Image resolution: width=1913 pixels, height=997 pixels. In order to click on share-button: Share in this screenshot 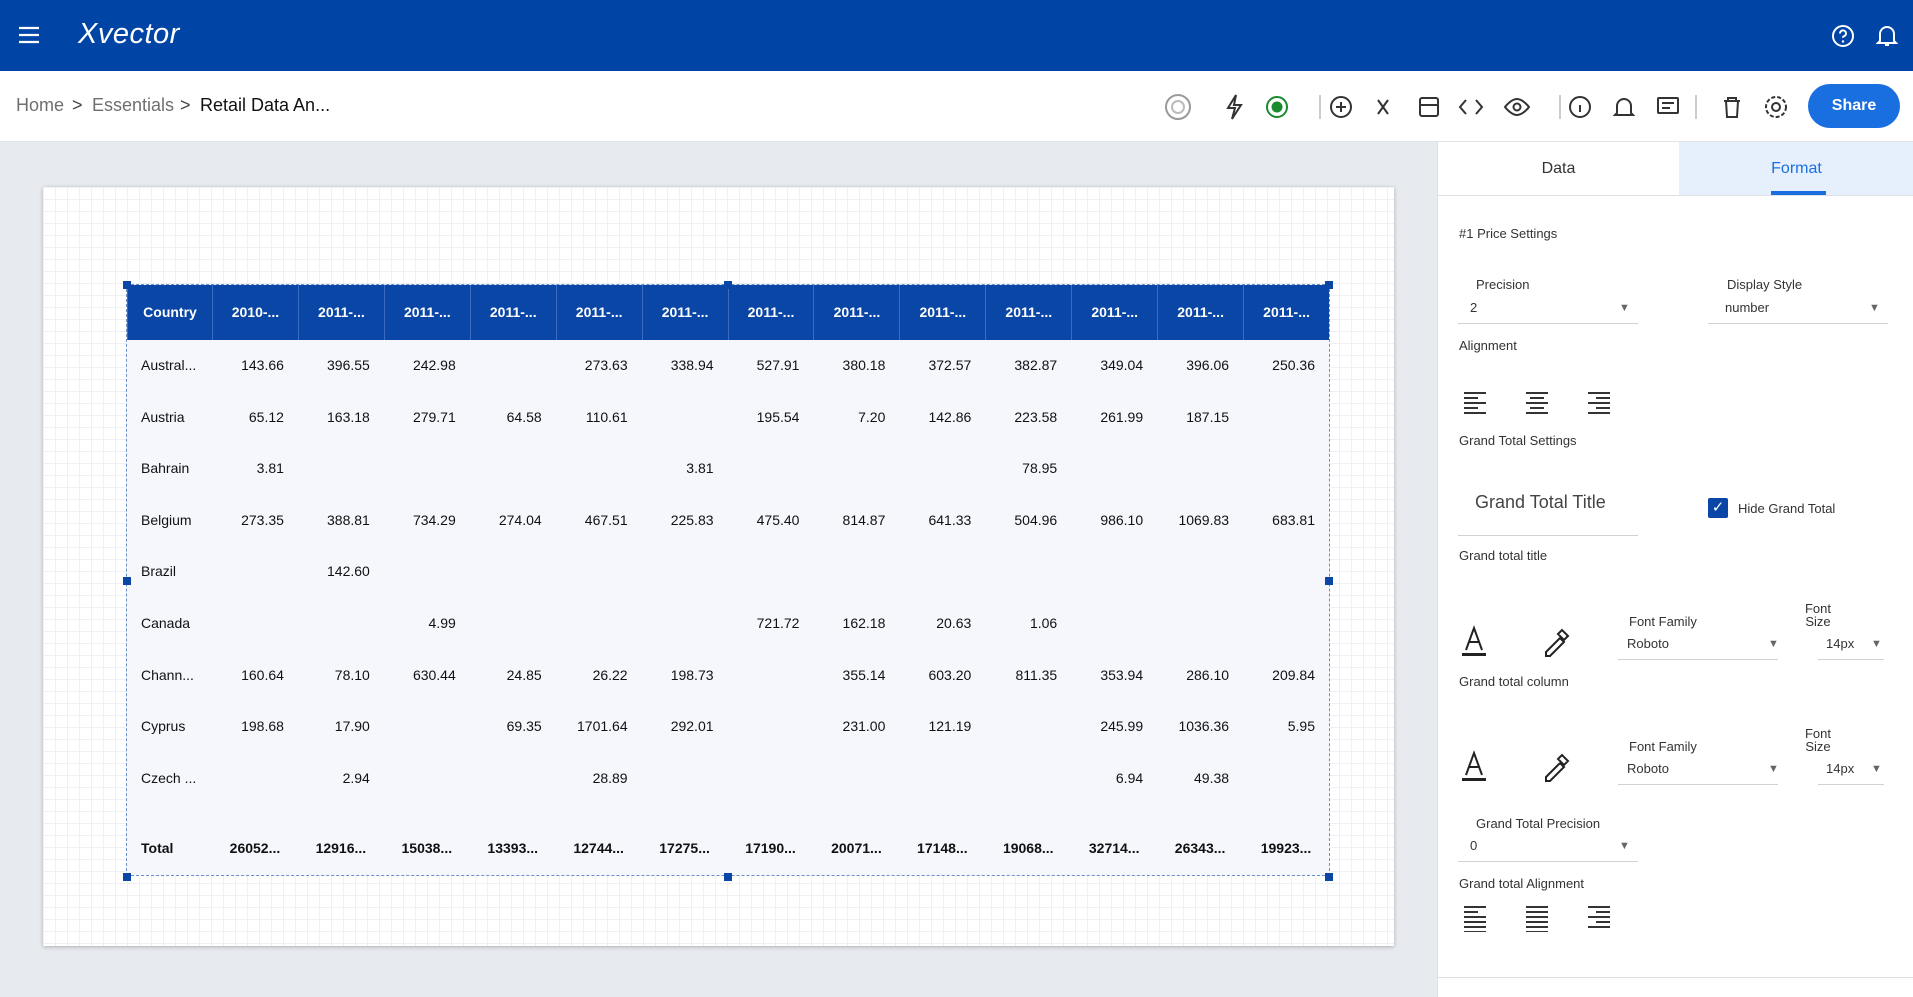, I will do `click(1854, 106)`.